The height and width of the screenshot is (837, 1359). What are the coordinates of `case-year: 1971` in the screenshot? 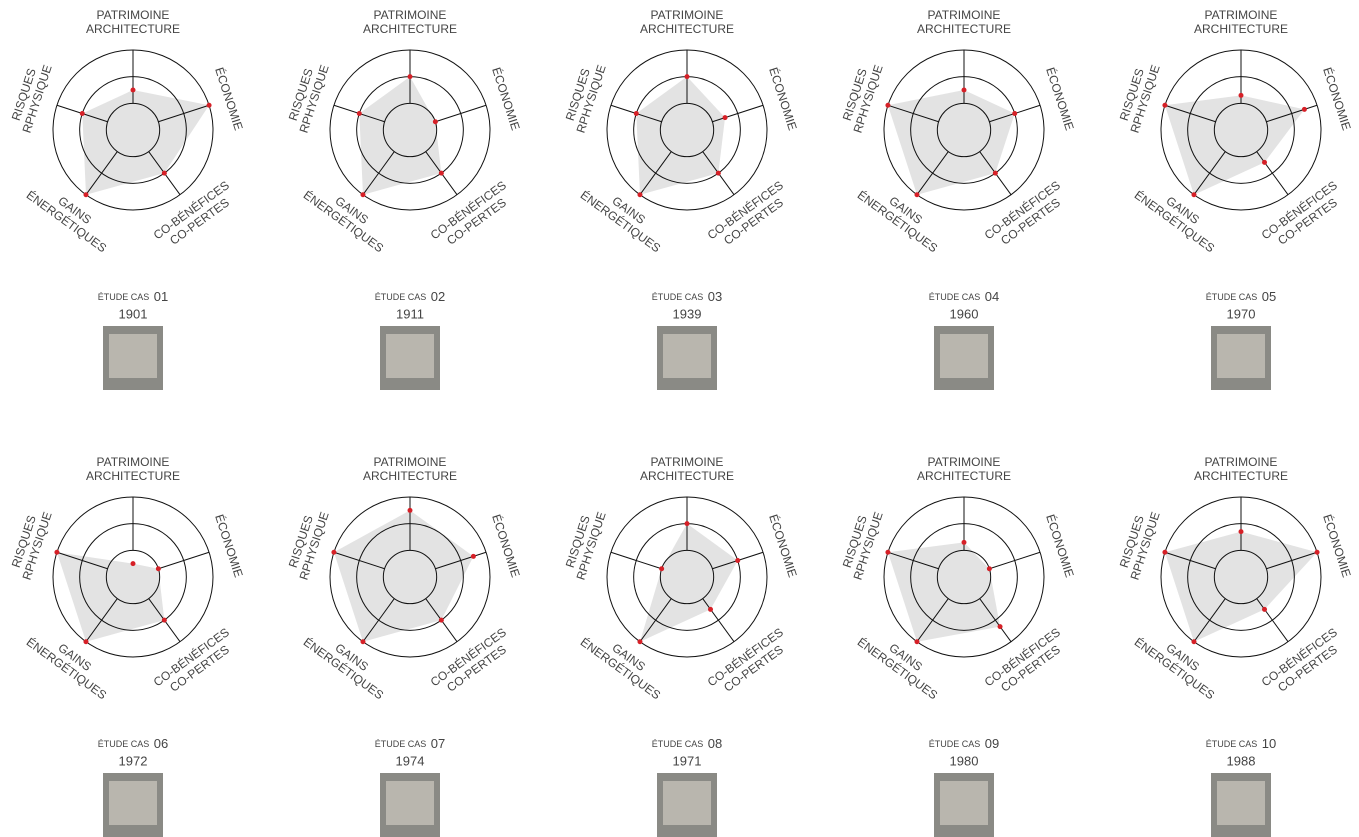 It's located at (687, 760).